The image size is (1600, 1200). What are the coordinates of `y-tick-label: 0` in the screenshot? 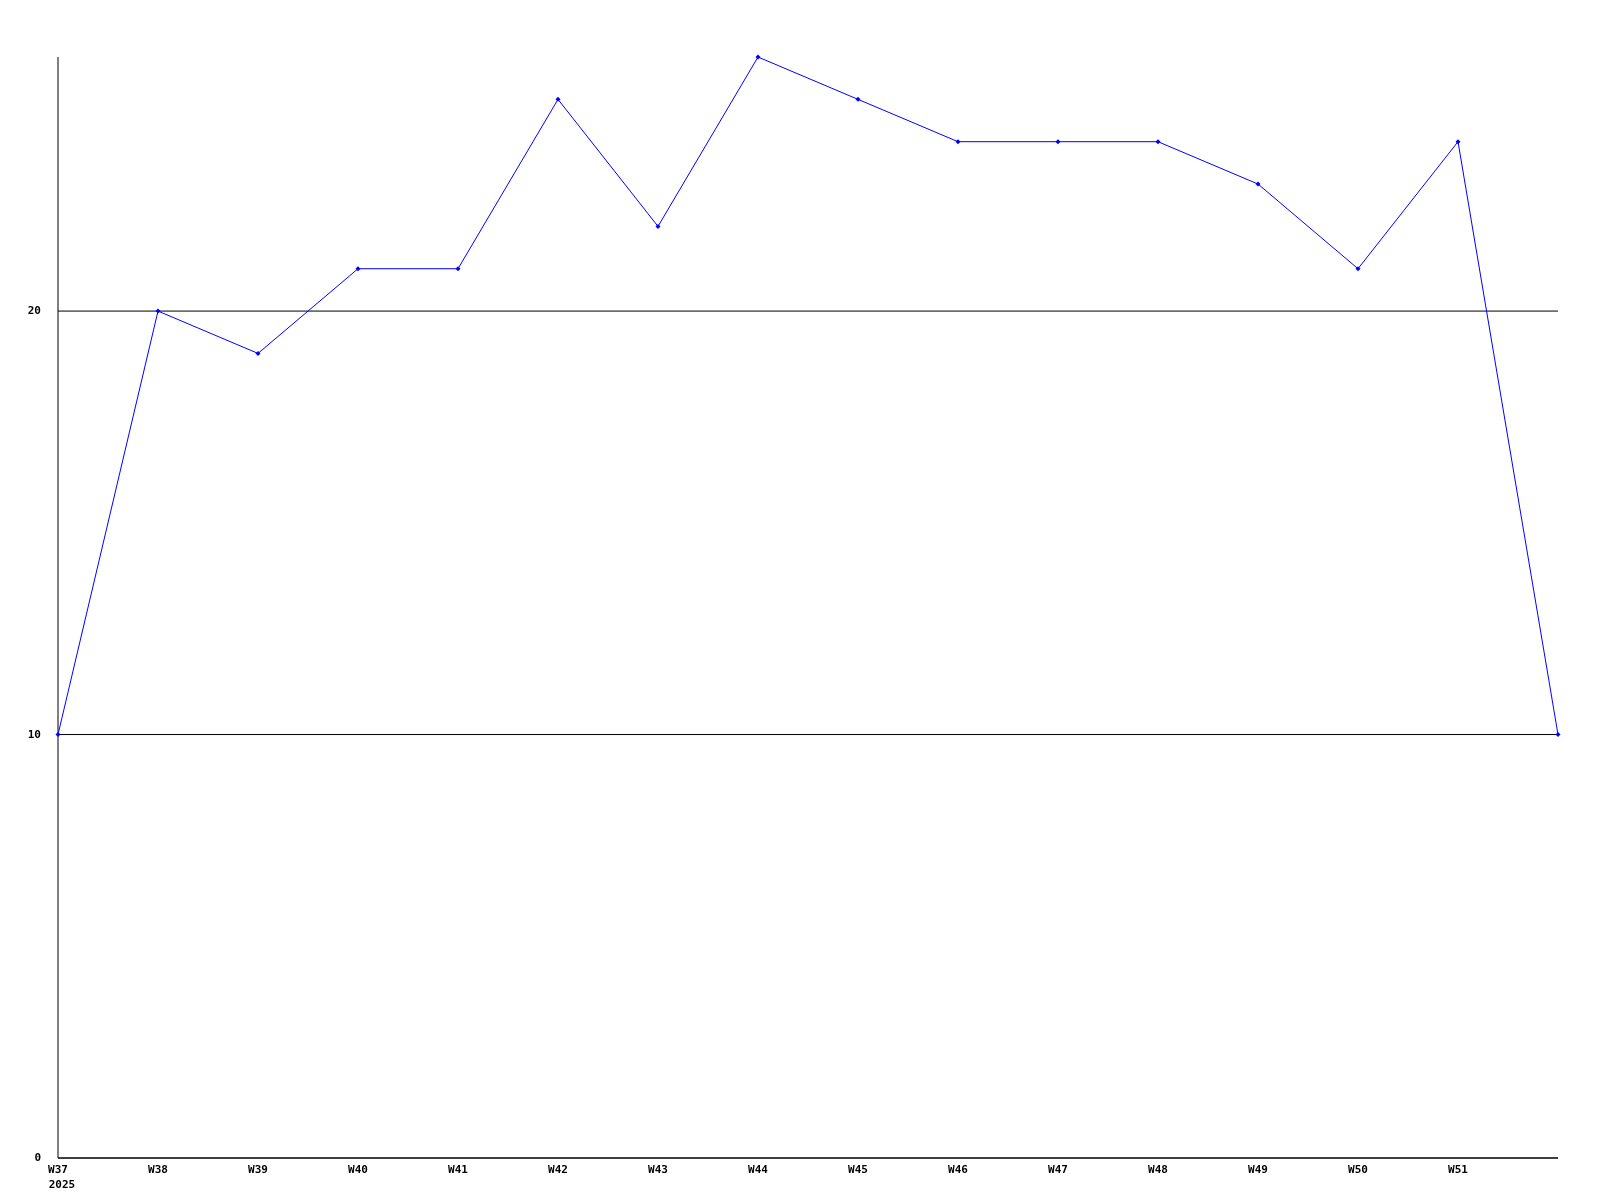 It's located at (37, 1157).